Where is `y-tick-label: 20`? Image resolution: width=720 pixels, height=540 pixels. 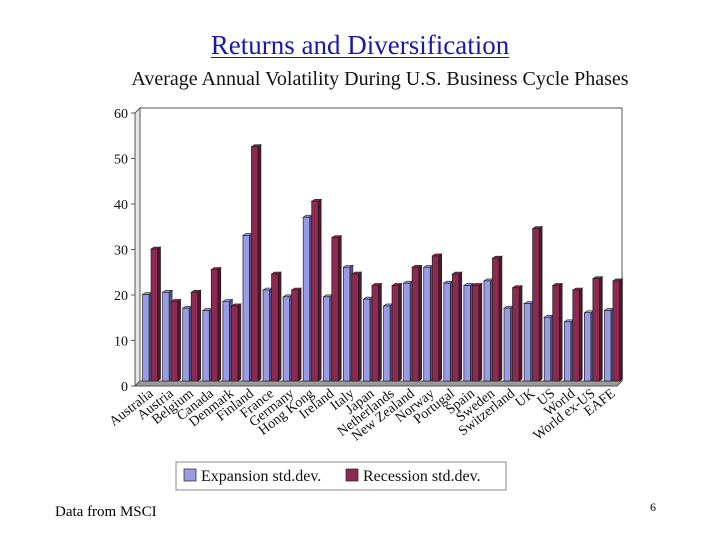 y-tick-label: 20 is located at coordinates (121, 296).